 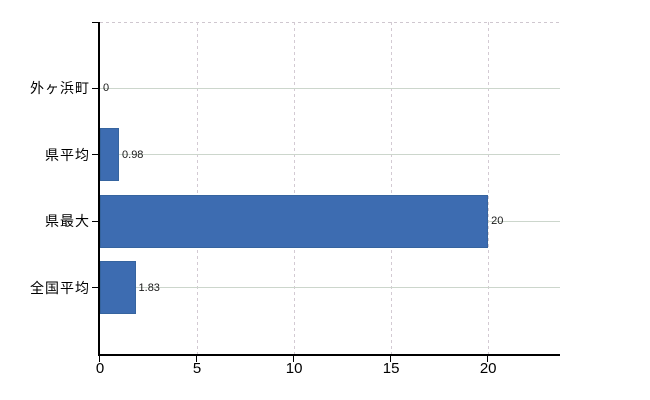 I want to click on plot-top-border, so click(x=330, y=22).